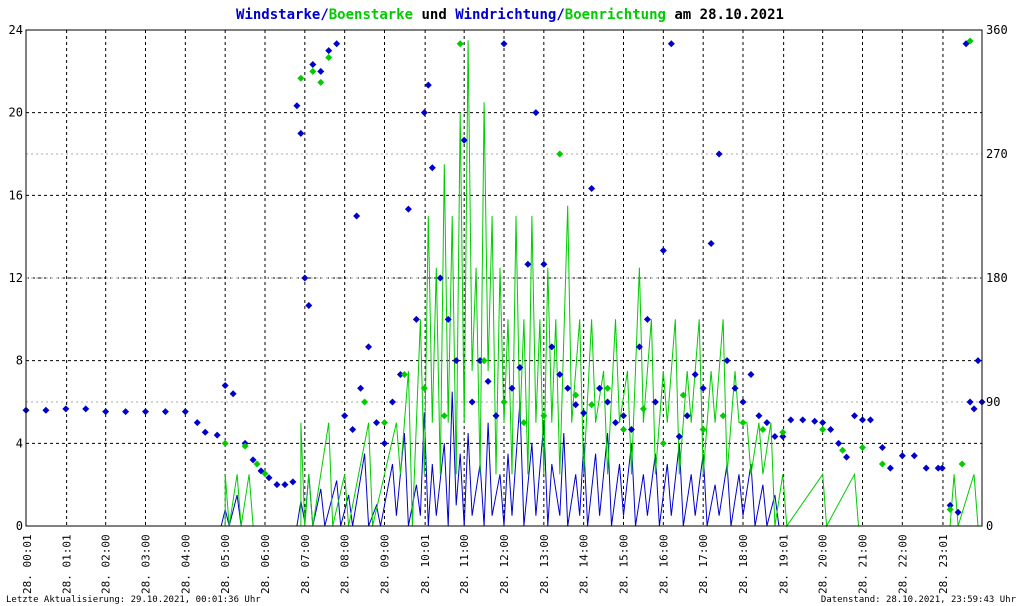 The width and height of the screenshot is (1020, 606). I want to click on x-tick-label: 28. 06:00, so click(265, 564).